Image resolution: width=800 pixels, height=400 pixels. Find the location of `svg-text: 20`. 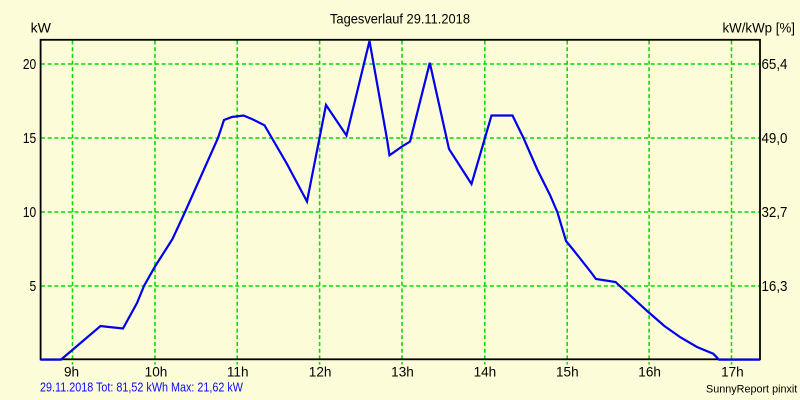

svg-text: 20 is located at coordinates (29, 64).